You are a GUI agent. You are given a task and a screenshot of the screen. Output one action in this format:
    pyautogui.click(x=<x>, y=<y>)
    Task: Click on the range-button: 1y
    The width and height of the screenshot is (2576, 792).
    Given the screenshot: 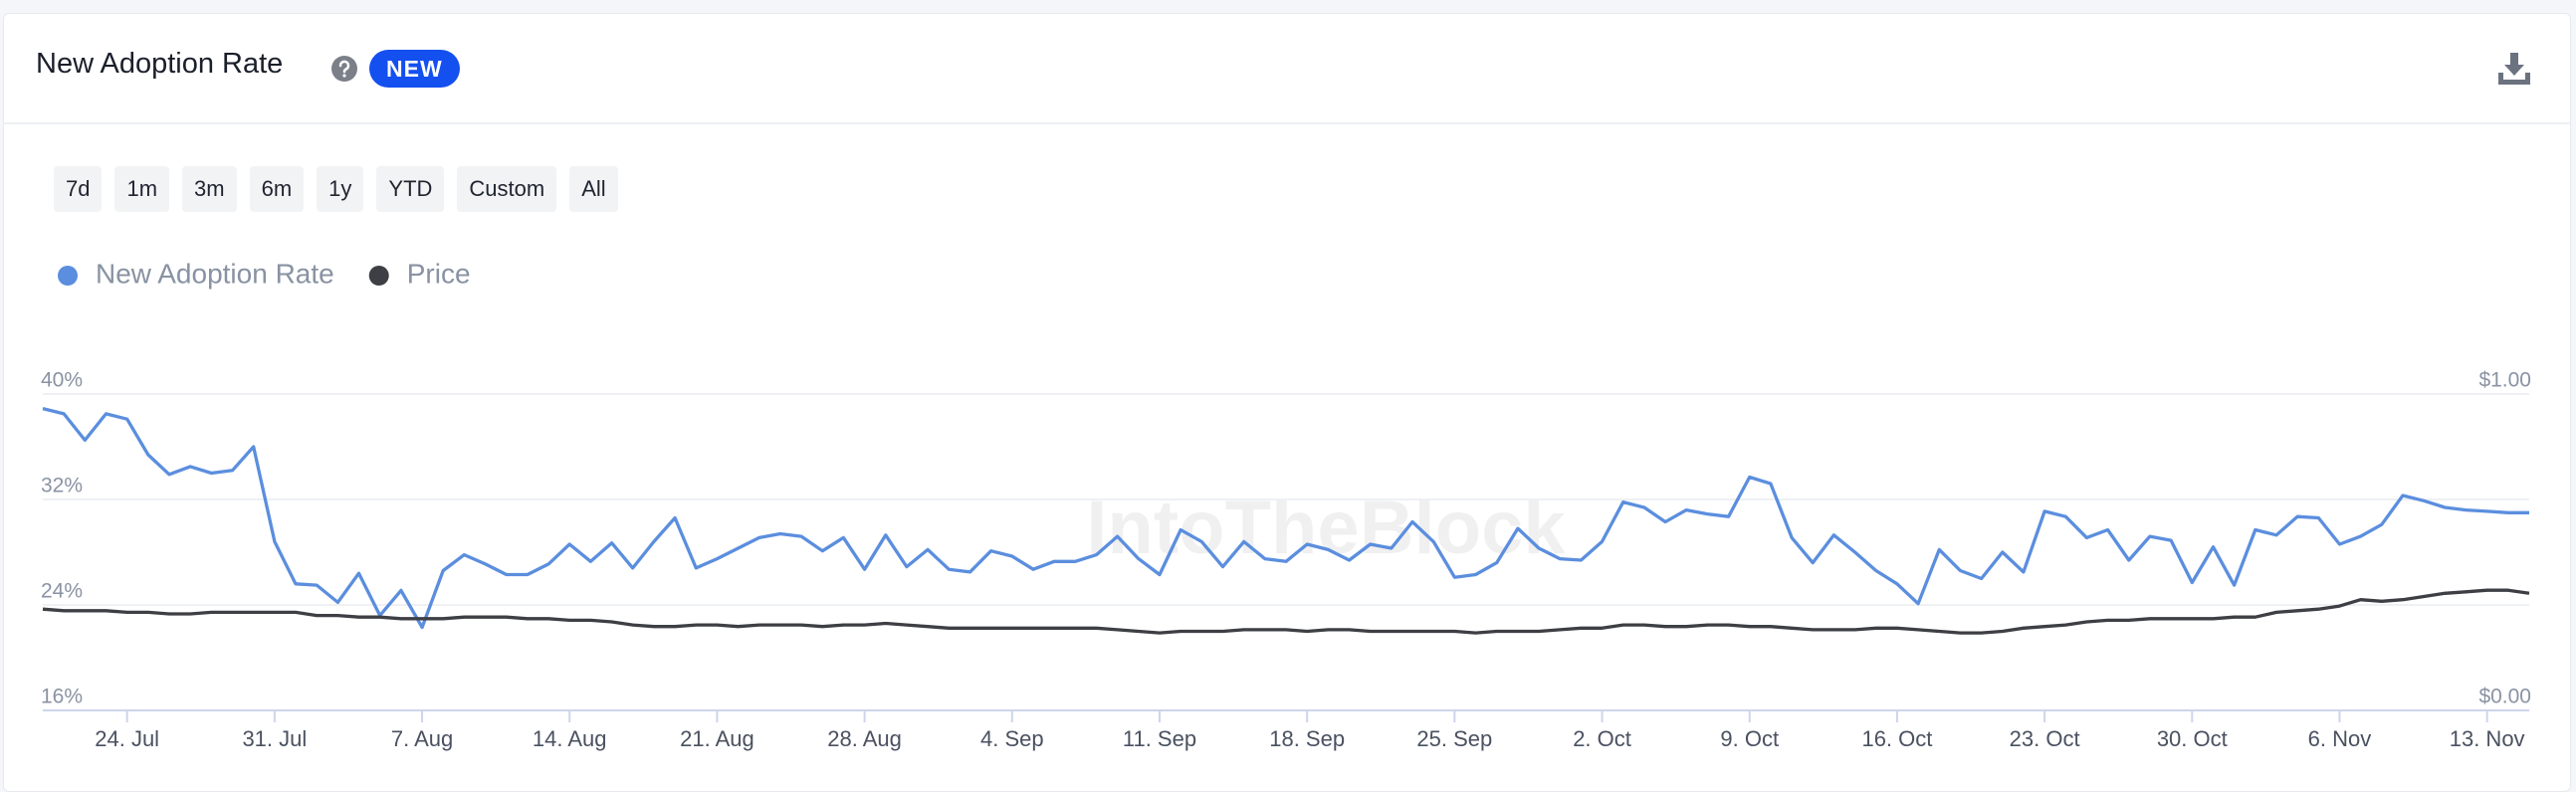 What is the action you would take?
    pyautogui.click(x=340, y=189)
    